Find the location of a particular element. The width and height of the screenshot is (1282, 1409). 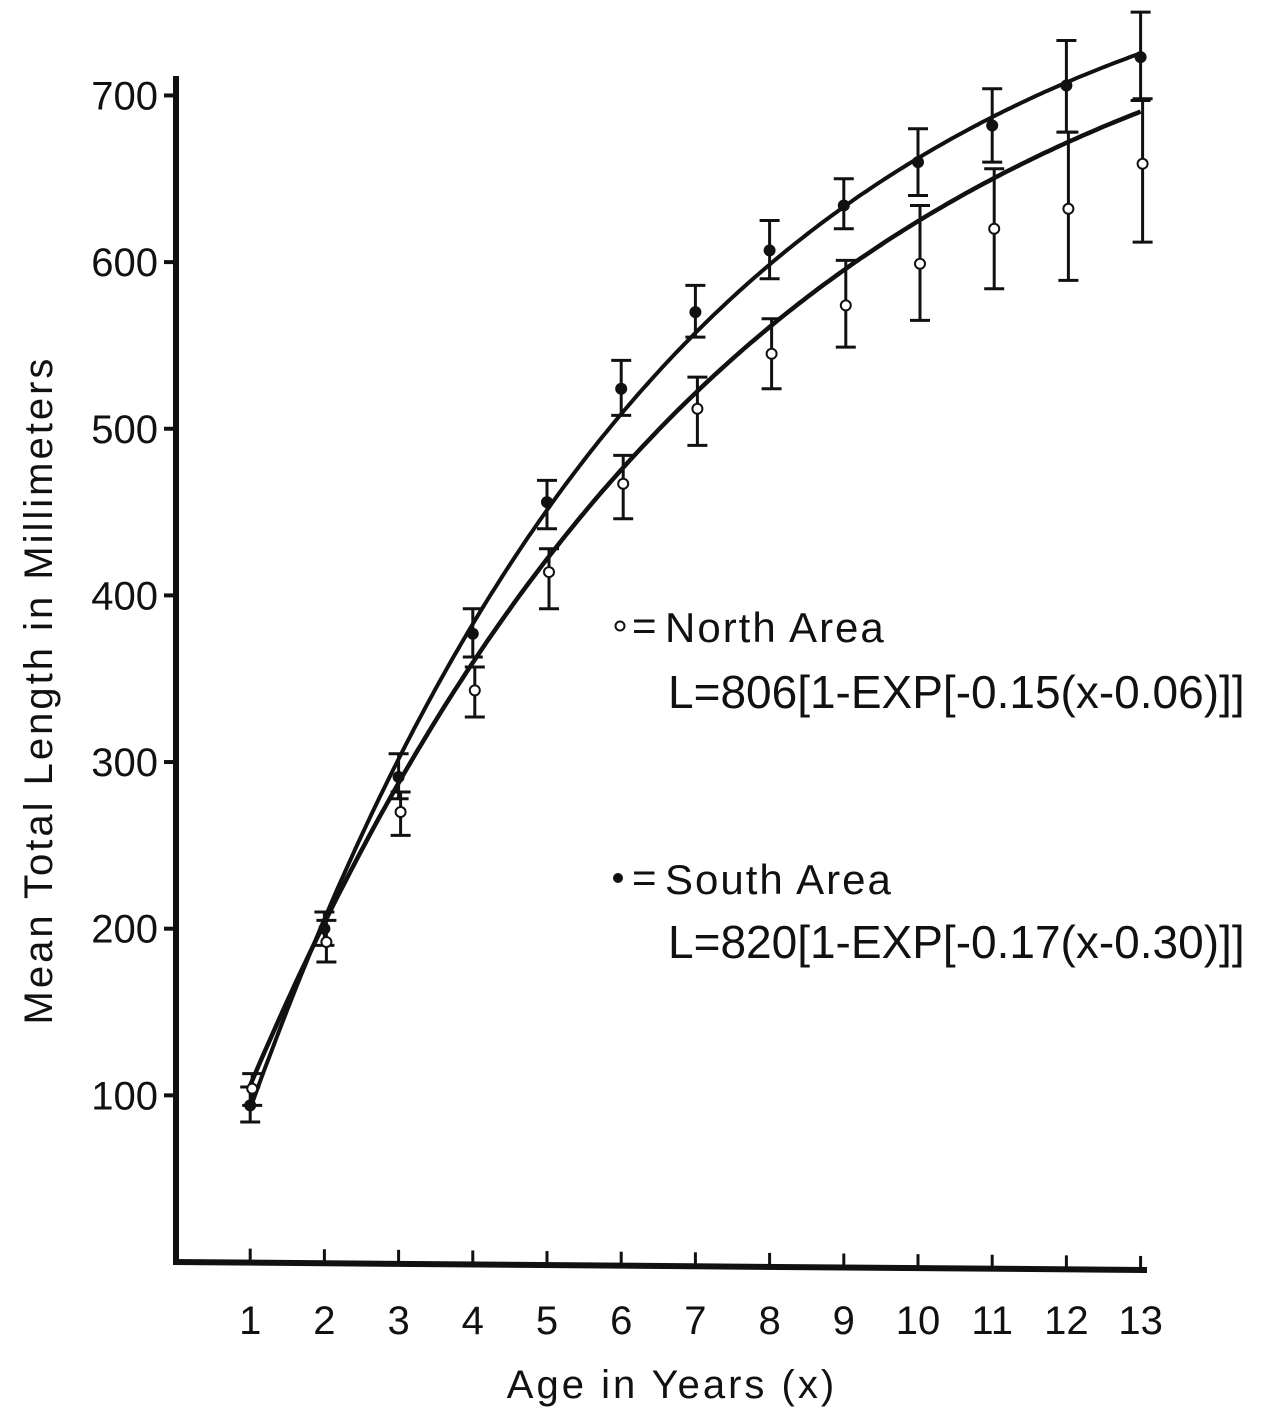

y-tick-label: 400 is located at coordinates (124, 596).